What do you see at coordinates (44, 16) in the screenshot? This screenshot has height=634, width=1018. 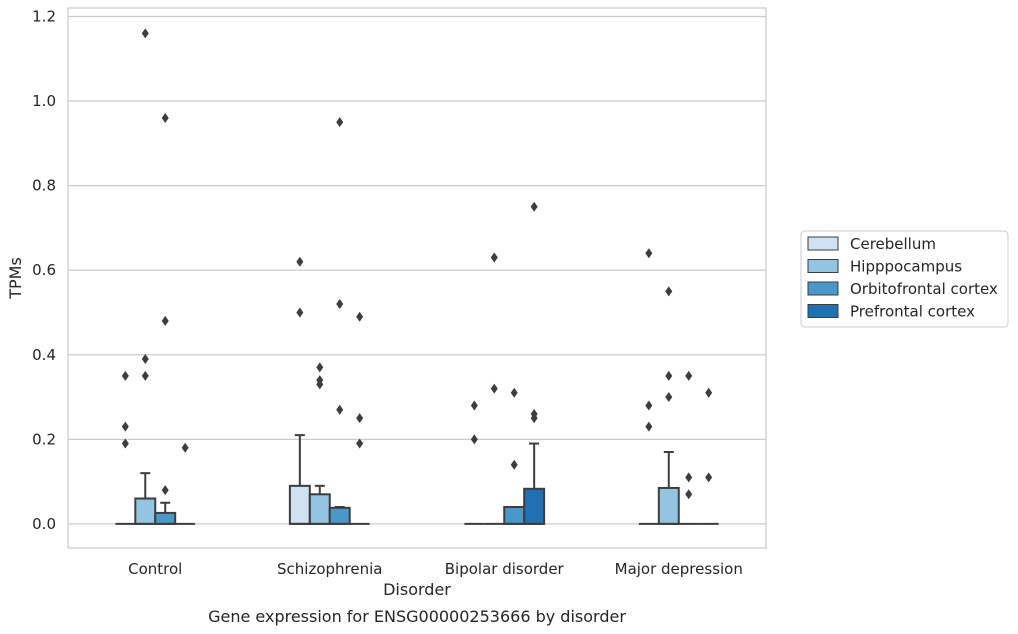 I see `y-tick-label: 1.2` at bounding box center [44, 16].